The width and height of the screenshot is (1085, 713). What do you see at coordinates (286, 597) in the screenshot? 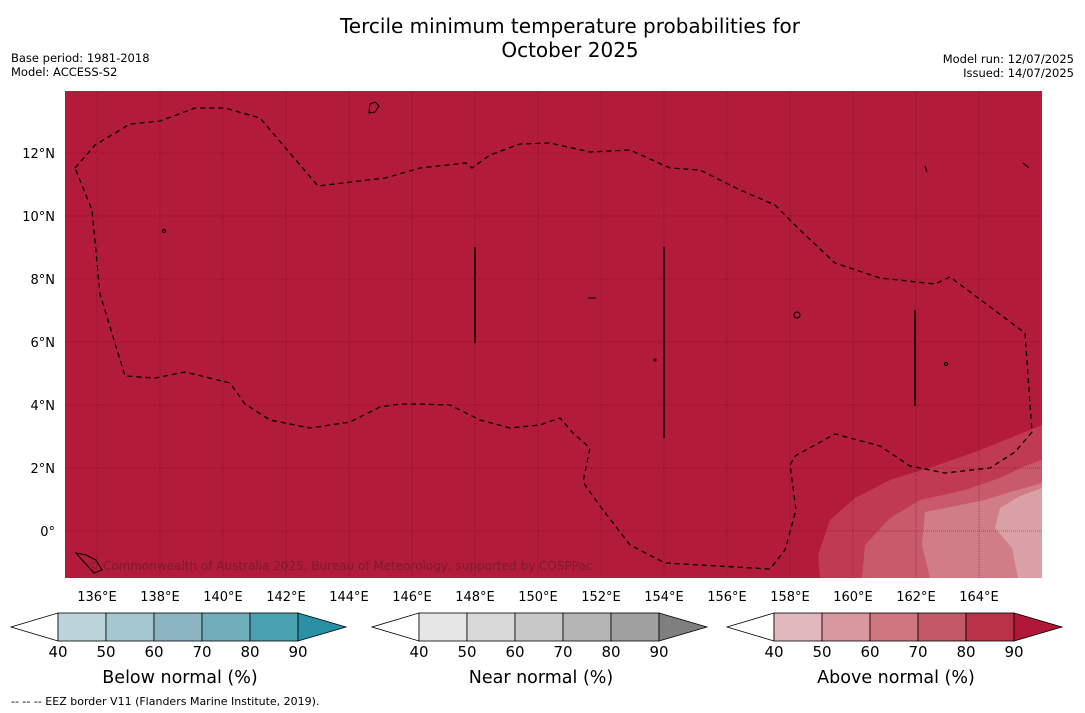
I see `lon-tick-label: 142°E` at bounding box center [286, 597].